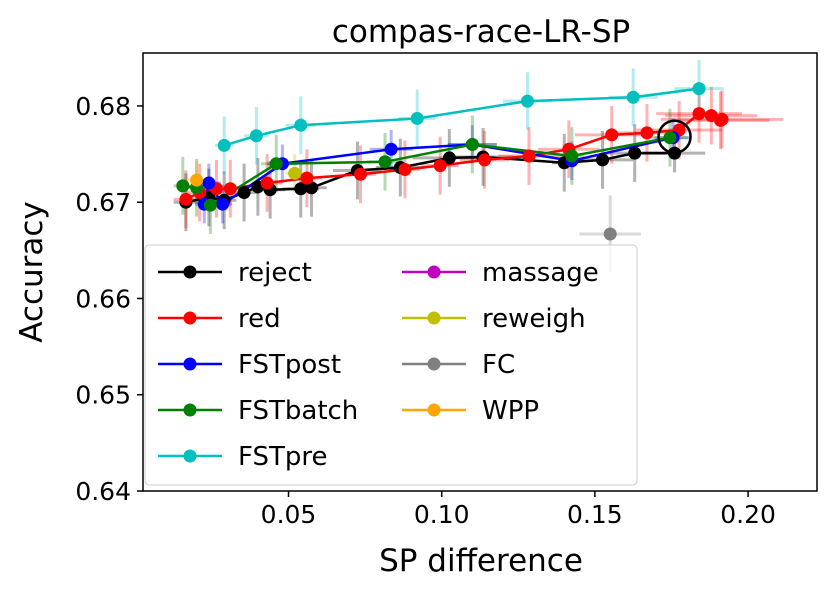 The height and width of the screenshot is (594, 831). I want to click on y-ticks: 0.64 0.65 0.66 0.67 0.68, so click(109, 299).